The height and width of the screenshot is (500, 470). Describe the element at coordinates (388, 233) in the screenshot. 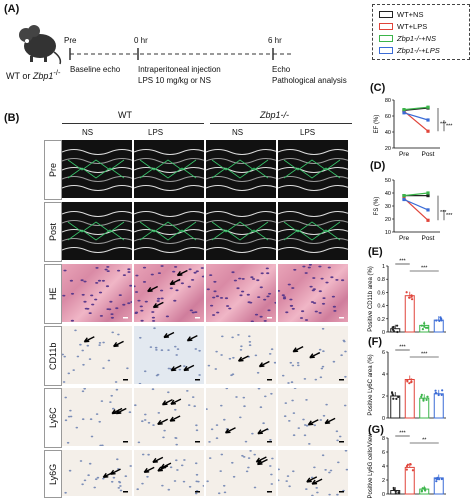

I see `y-tick-label: 10` at that location.